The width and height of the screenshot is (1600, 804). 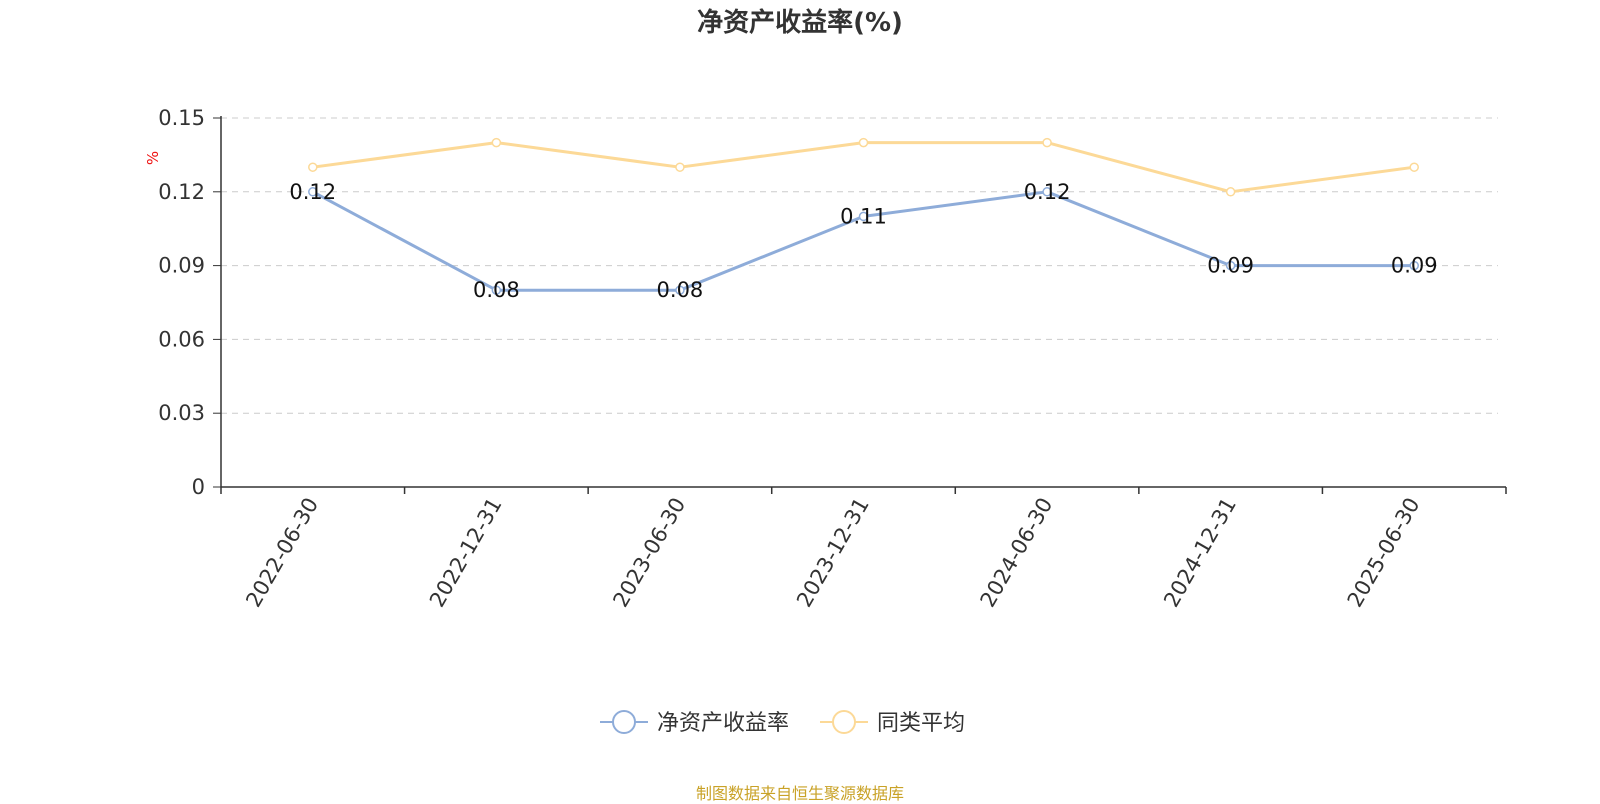 I want to click on x-tick-label: 2025-06-30, so click(x=1384, y=553).